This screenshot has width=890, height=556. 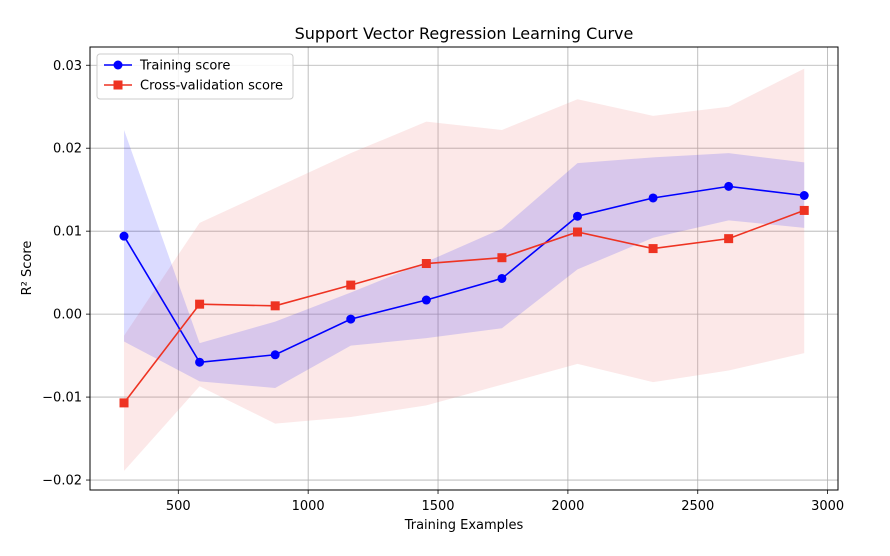 I want to click on legend: Training score Cross-validation score, so click(x=195, y=76).